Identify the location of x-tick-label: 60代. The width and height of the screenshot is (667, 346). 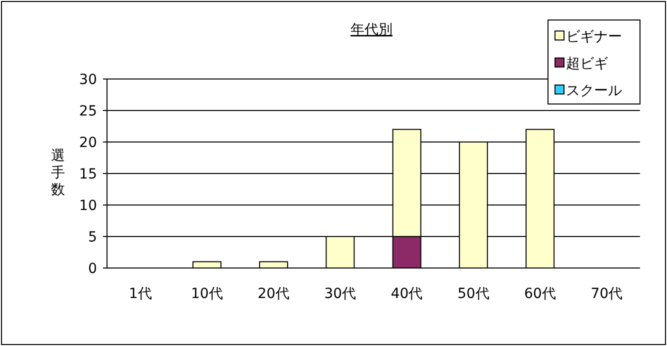
(540, 294).